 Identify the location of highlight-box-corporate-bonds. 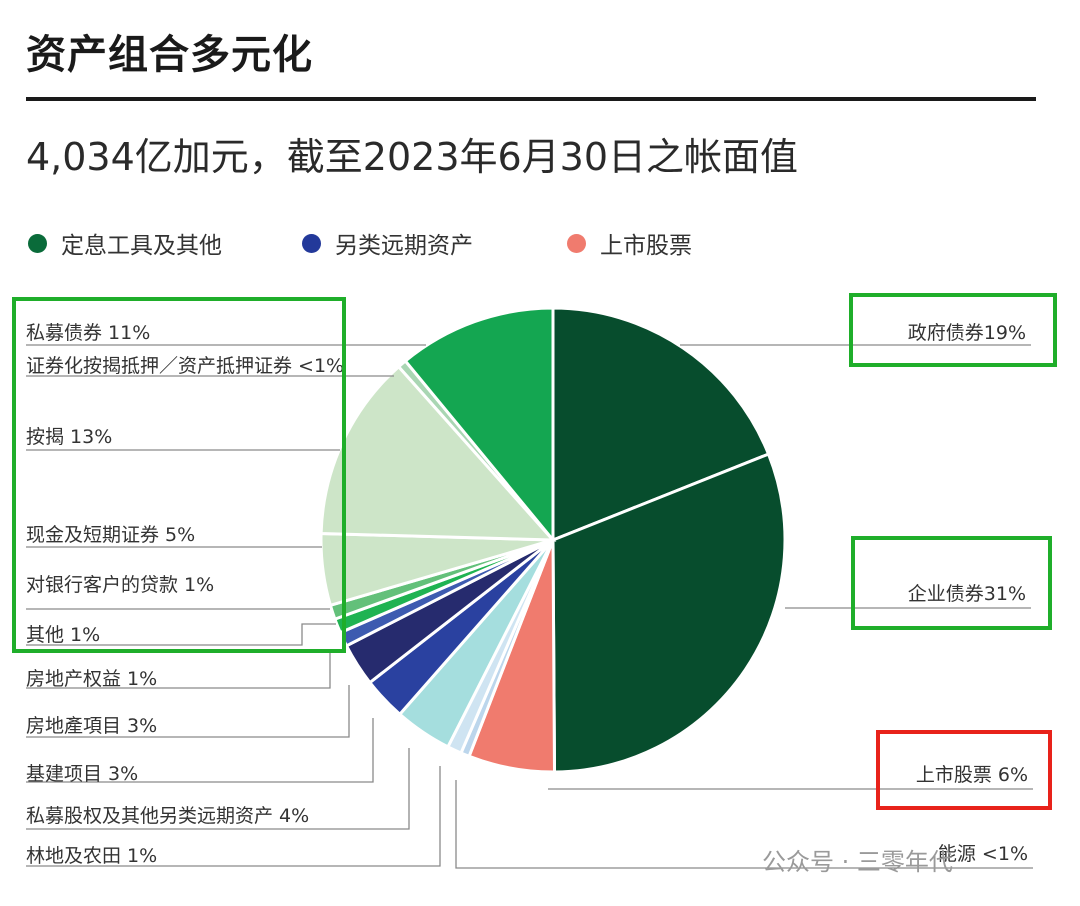
(951, 583).